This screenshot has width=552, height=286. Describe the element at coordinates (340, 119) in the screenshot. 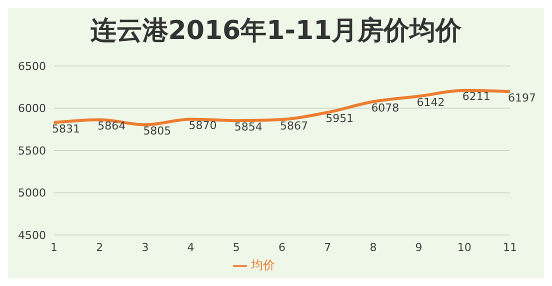

I see `data-label: 5951` at that location.